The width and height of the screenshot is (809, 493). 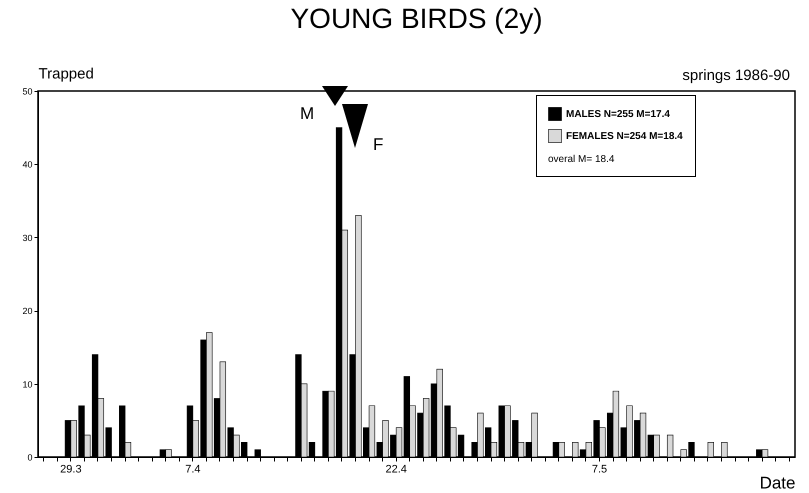 What do you see at coordinates (71, 470) in the screenshot?
I see `x-tick-label: 29.3` at bounding box center [71, 470].